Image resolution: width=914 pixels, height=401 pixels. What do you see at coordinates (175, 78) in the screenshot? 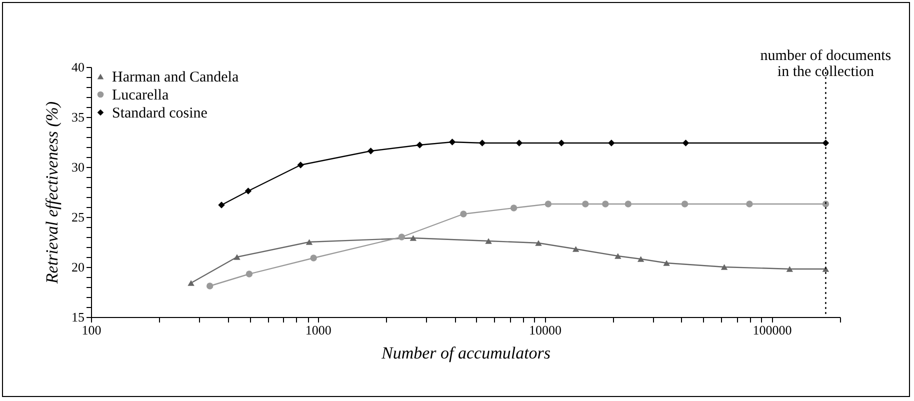
I see `legend-label: Harman and Candela` at bounding box center [175, 78].